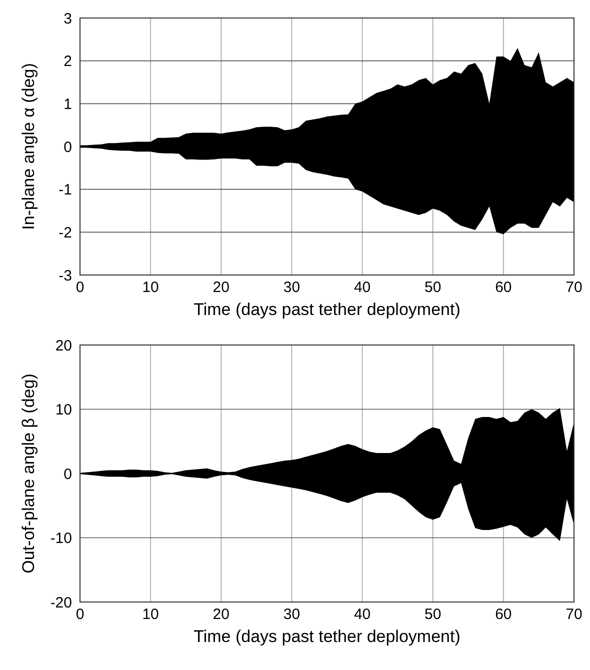 This screenshot has width=590, height=670. Describe the element at coordinates (65, 233) in the screenshot. I see `y-tick-label: -2` at that location.